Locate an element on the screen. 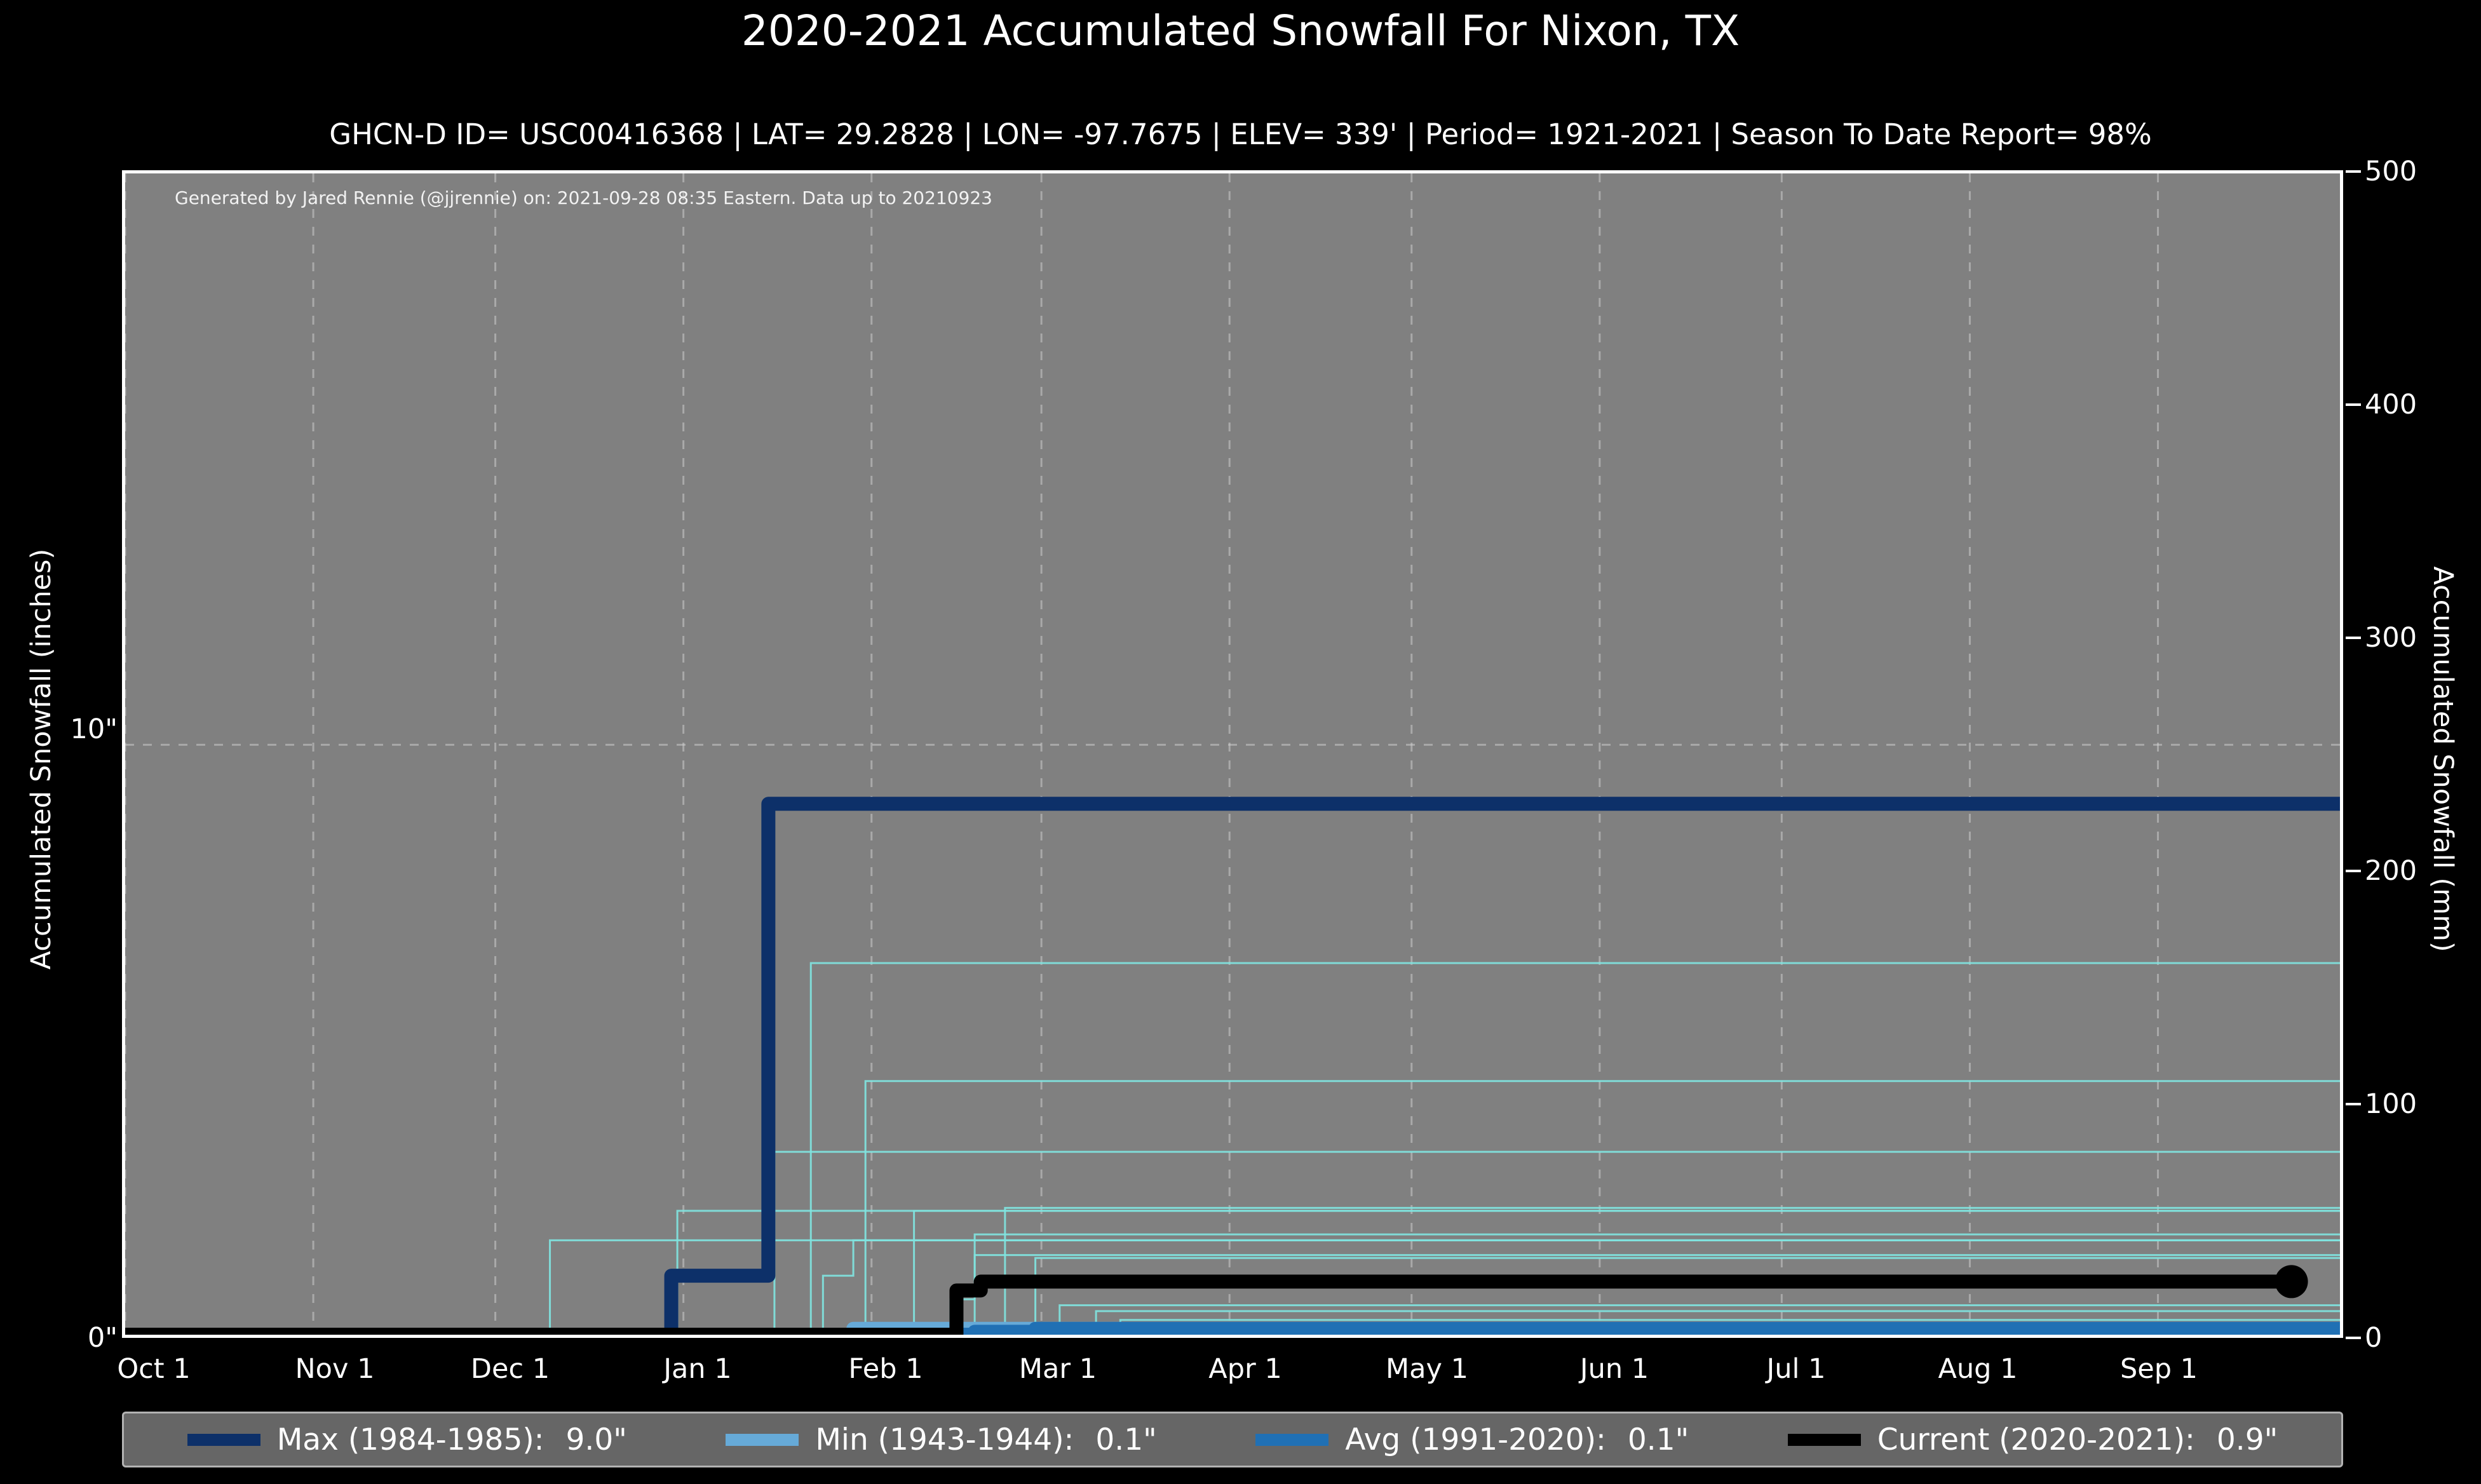  x-tick-jun: Jun 1 is located at coordinates (1614, 1369).